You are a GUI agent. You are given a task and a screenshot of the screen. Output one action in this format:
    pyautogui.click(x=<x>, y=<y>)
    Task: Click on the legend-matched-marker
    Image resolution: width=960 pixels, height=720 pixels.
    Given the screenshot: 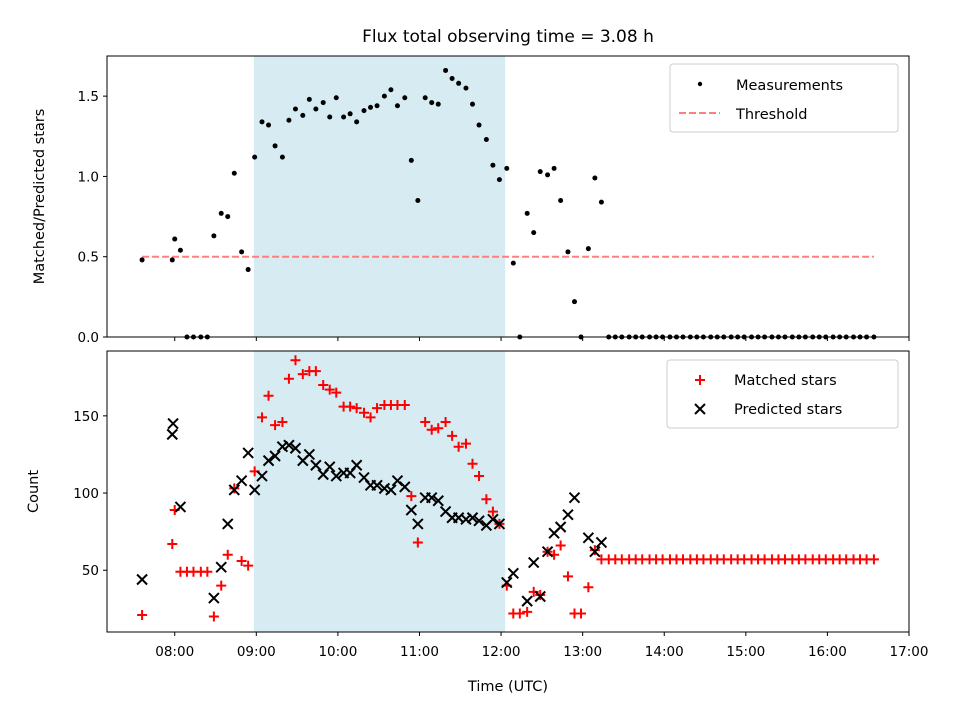 What is the action you would take?
    pyautogui.click(x=700, y=380)
    